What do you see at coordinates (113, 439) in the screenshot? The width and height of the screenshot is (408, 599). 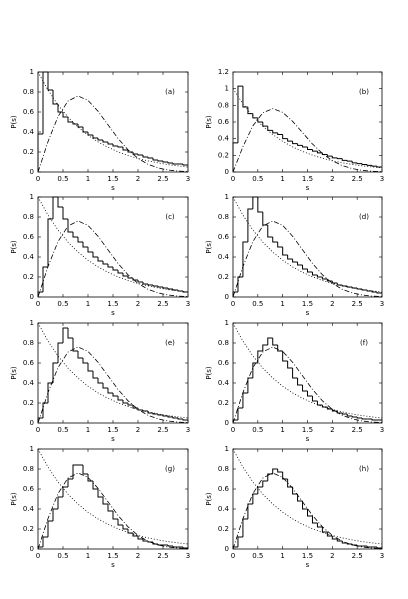 I see `x-axis-label: s` at bounding box center [113, 439].